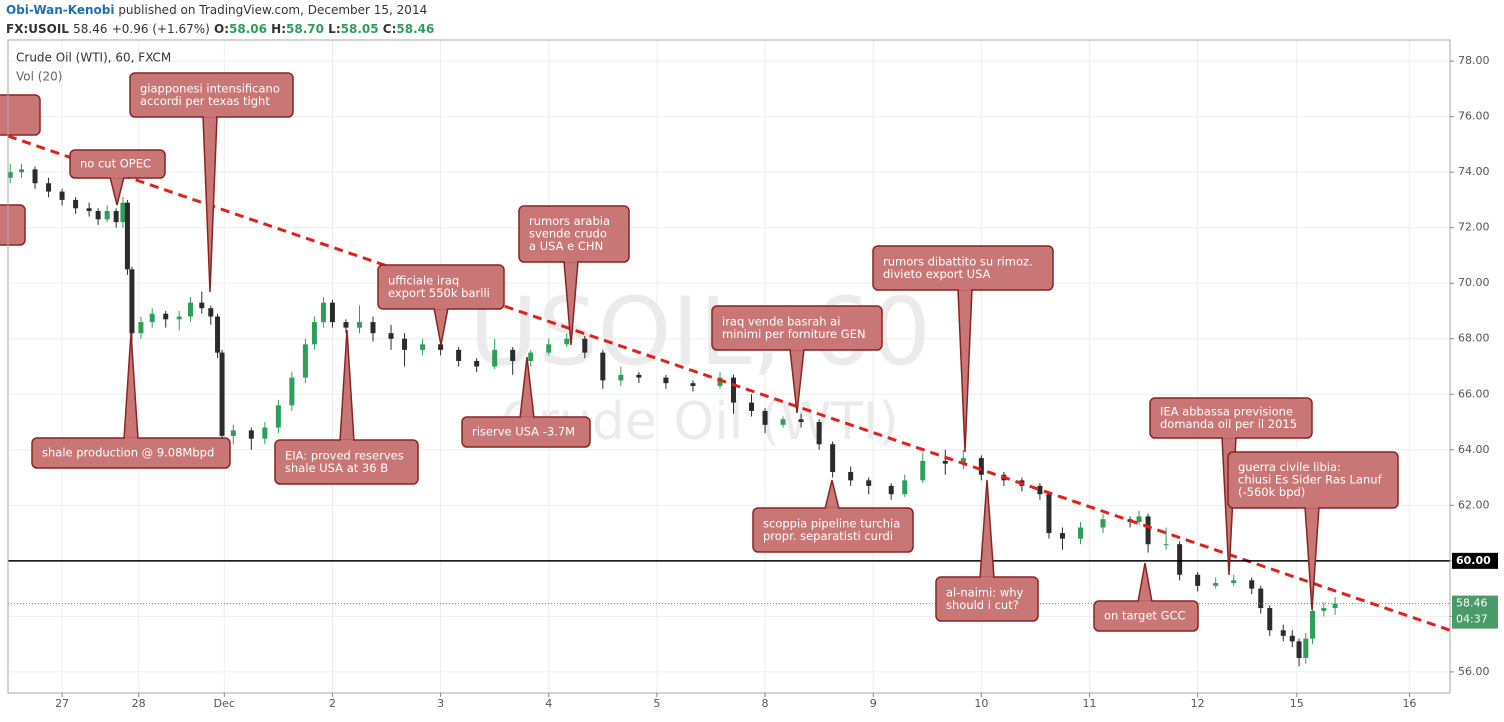 This screenshot has width=1504, height=722. I want to click on header-bg, so click(752, 20).